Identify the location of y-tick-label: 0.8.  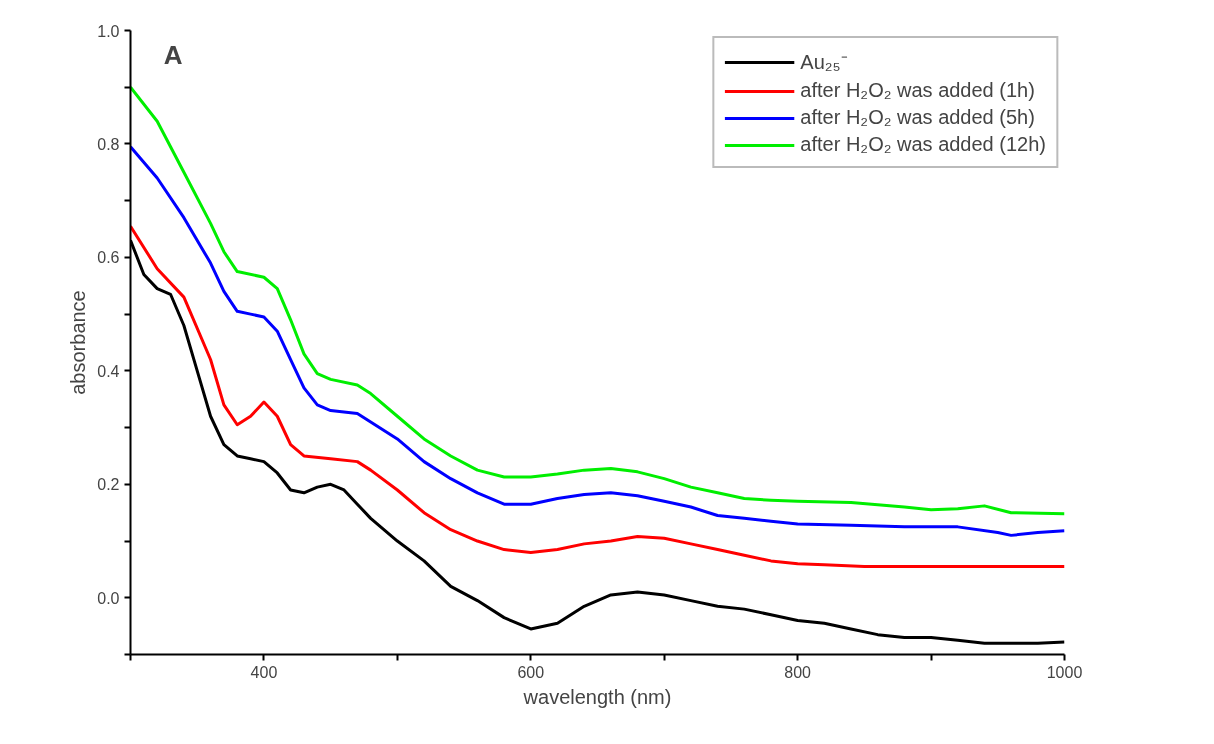
(108, 144).